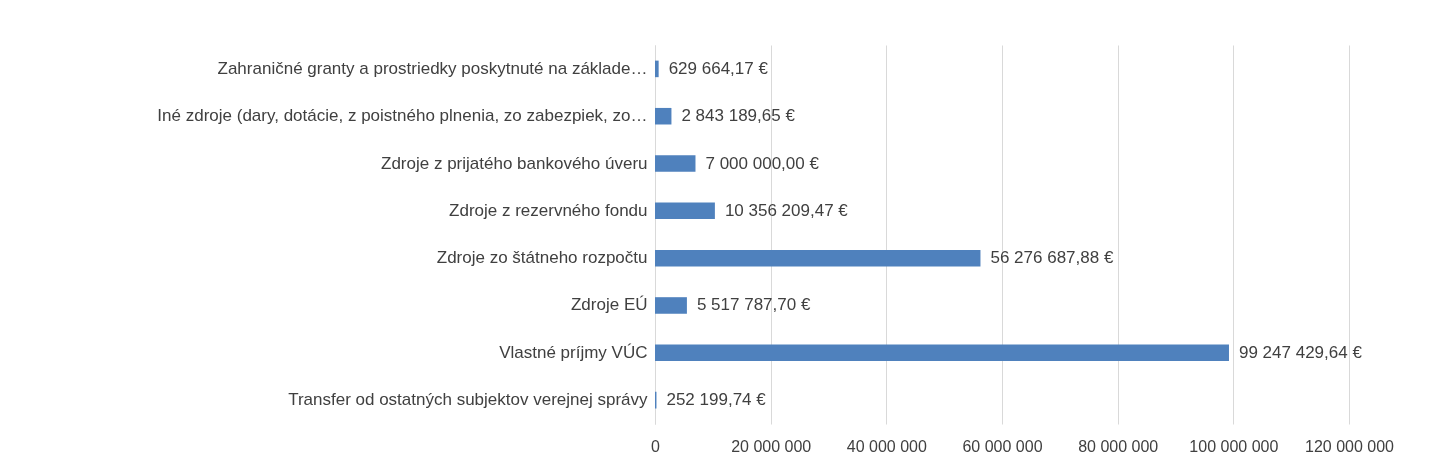  Describe the element at coordinates (656, 446) in the screenshot. I see `x-tick-label: 0` at that location.